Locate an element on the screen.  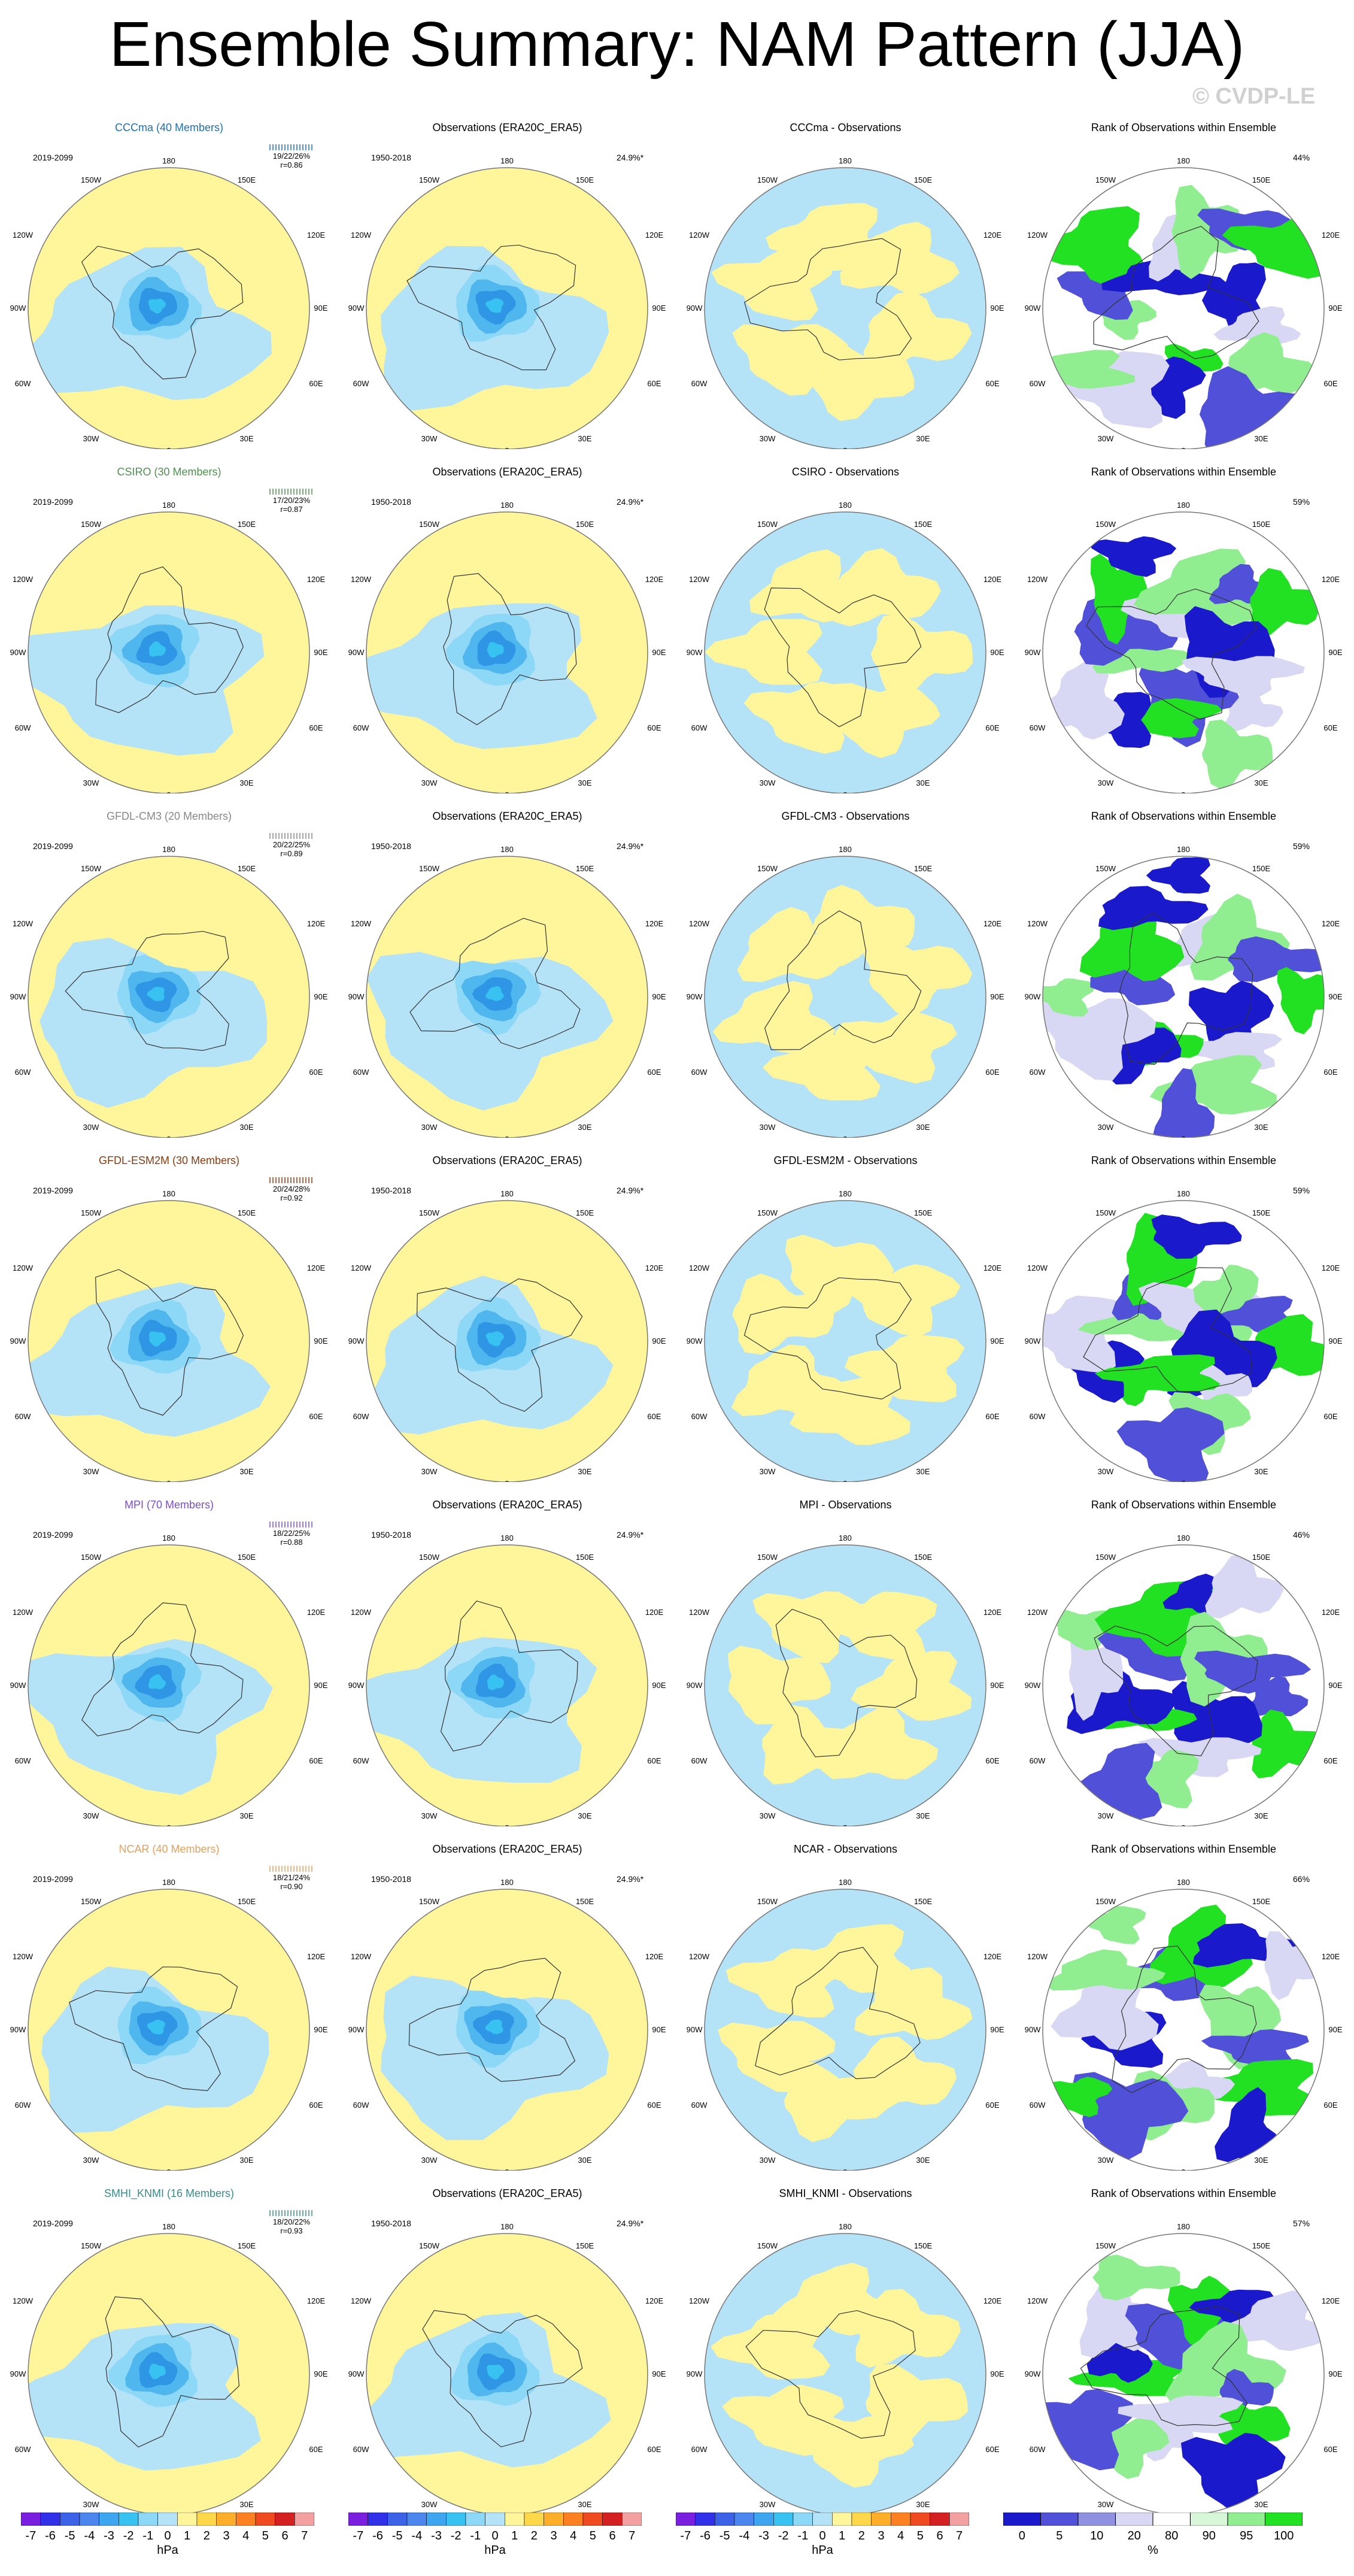
colorbar-tick: -2 is located at coordinates (456, 2535).